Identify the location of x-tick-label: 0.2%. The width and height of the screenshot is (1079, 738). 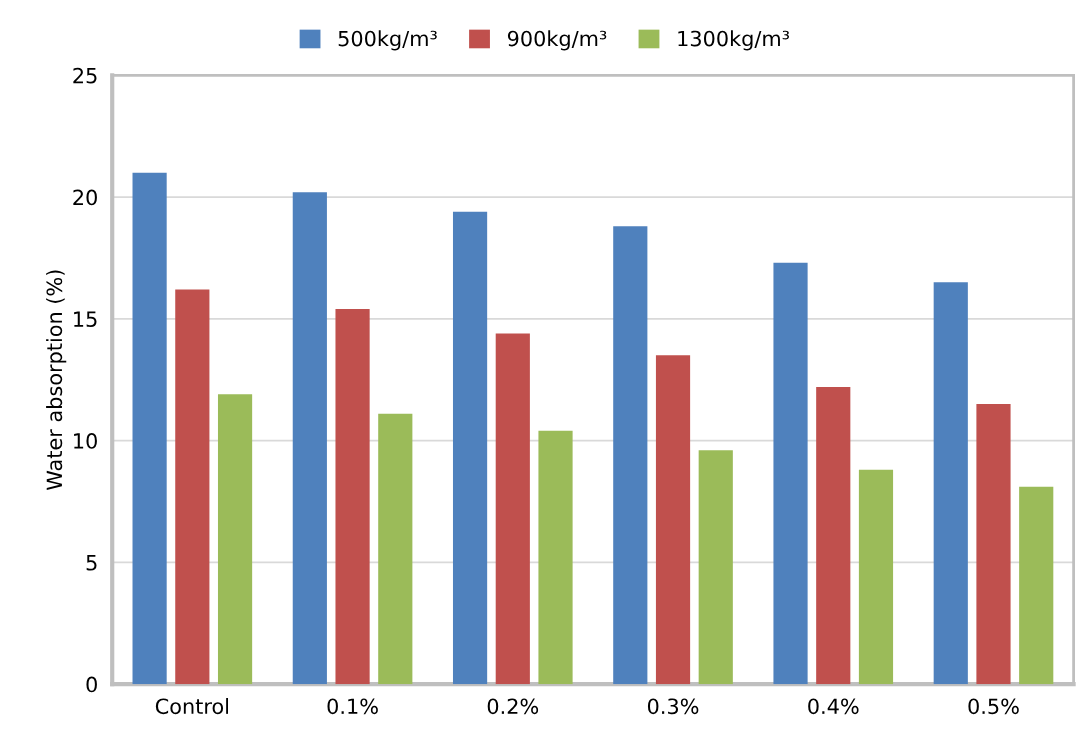
(513, 706).